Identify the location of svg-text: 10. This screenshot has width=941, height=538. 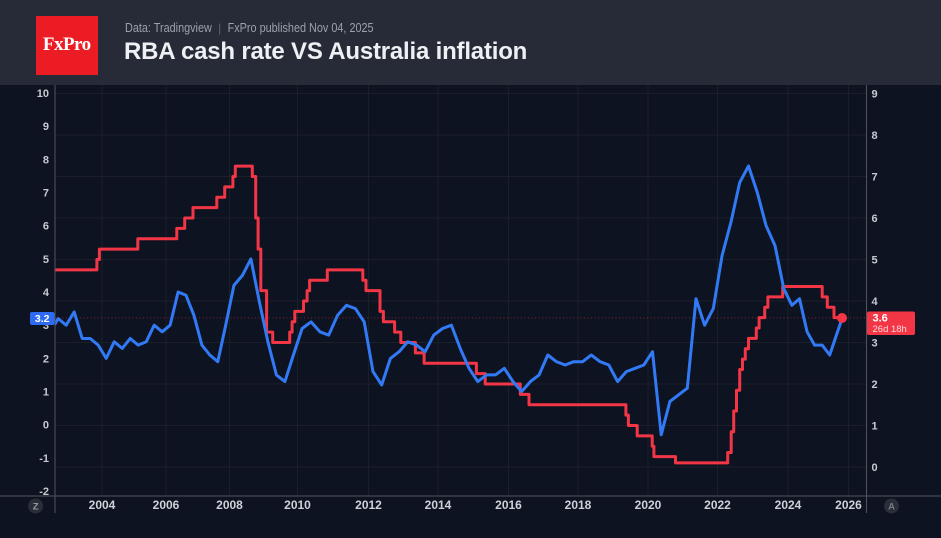
(43, 94).